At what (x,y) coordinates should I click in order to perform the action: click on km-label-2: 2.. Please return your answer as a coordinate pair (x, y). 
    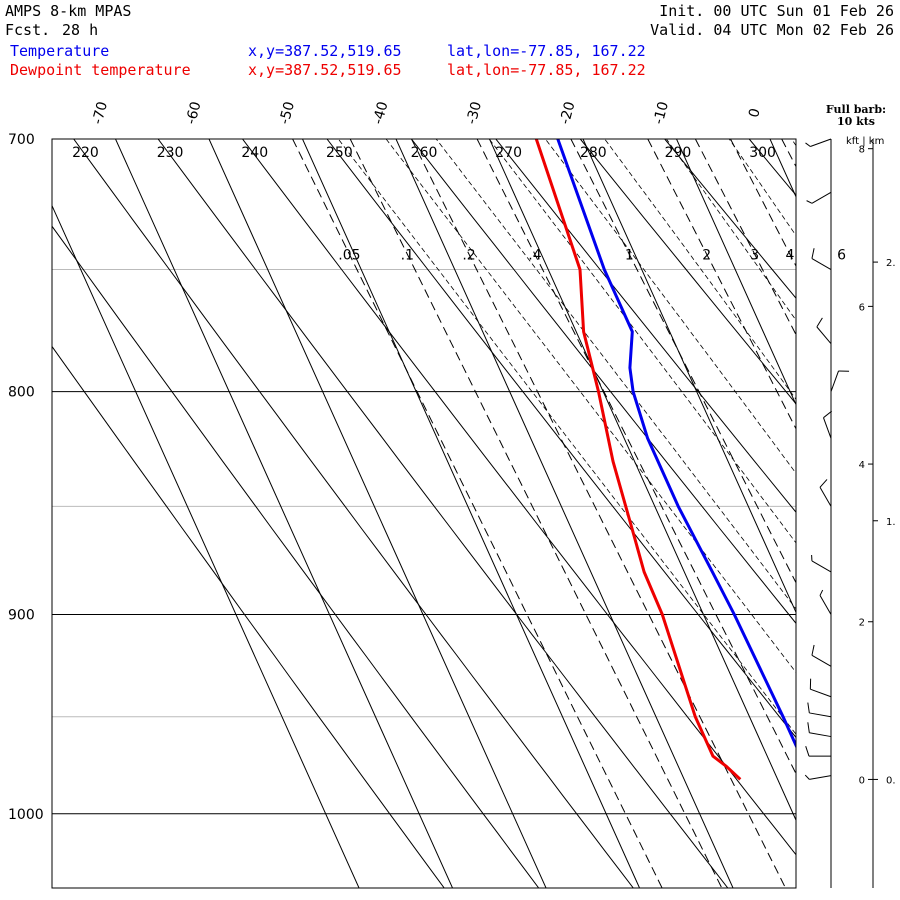
    Looking at the image, I should click on (891, 263).